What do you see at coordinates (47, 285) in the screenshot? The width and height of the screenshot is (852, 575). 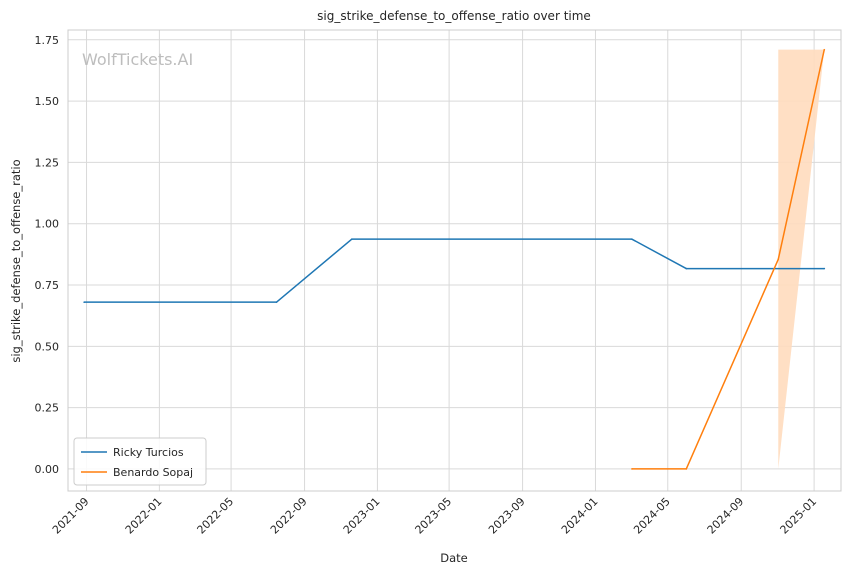 I see `y-tick-label-3: 0.75` at bounding box center [47, 285].